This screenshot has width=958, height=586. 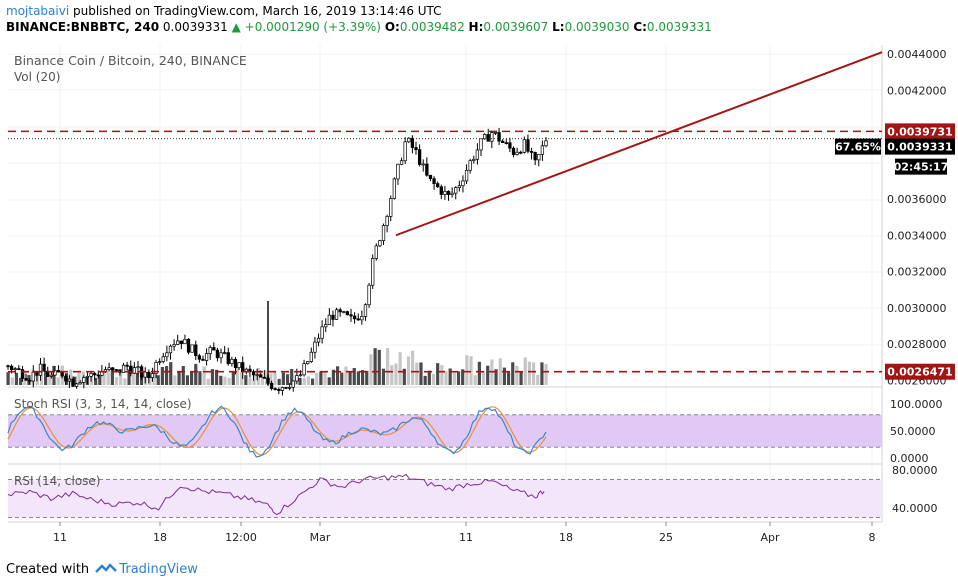 What do you see at coordinates (476, 27) in the screenshot?
I see `high-label: H:` at bounding box center [476, 27].